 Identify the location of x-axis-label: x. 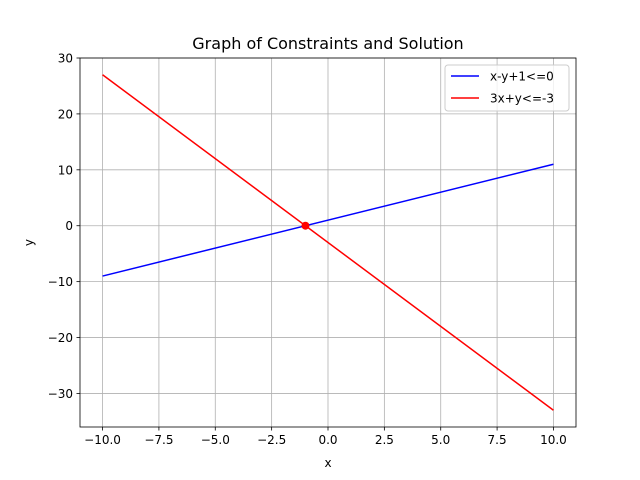
(327, 463).